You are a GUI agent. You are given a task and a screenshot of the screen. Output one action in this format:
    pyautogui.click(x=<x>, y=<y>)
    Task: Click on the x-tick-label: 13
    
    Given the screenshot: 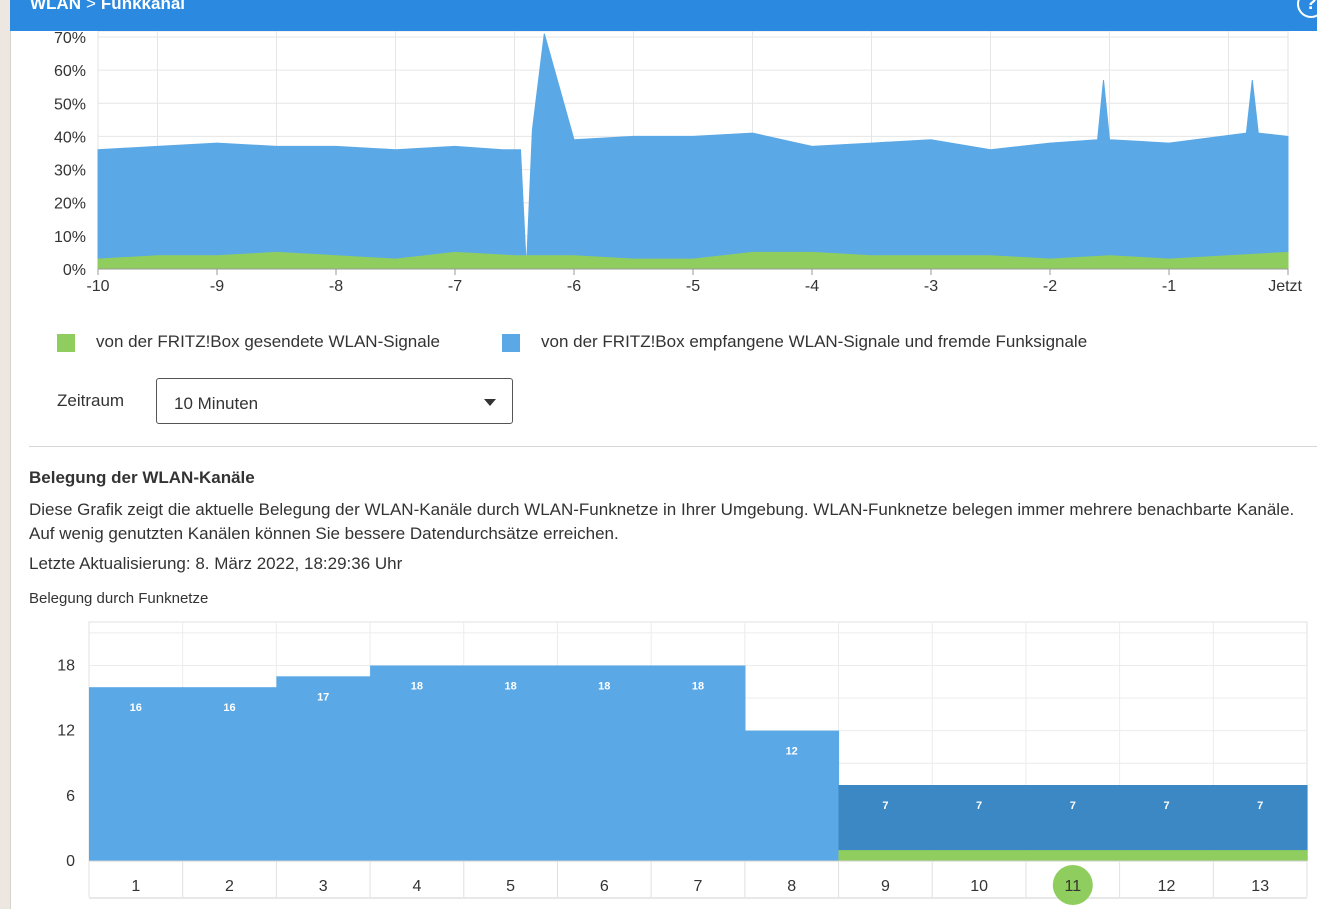 What is the action you would take?
    pyautogui.click(x=1260, y=886)
    